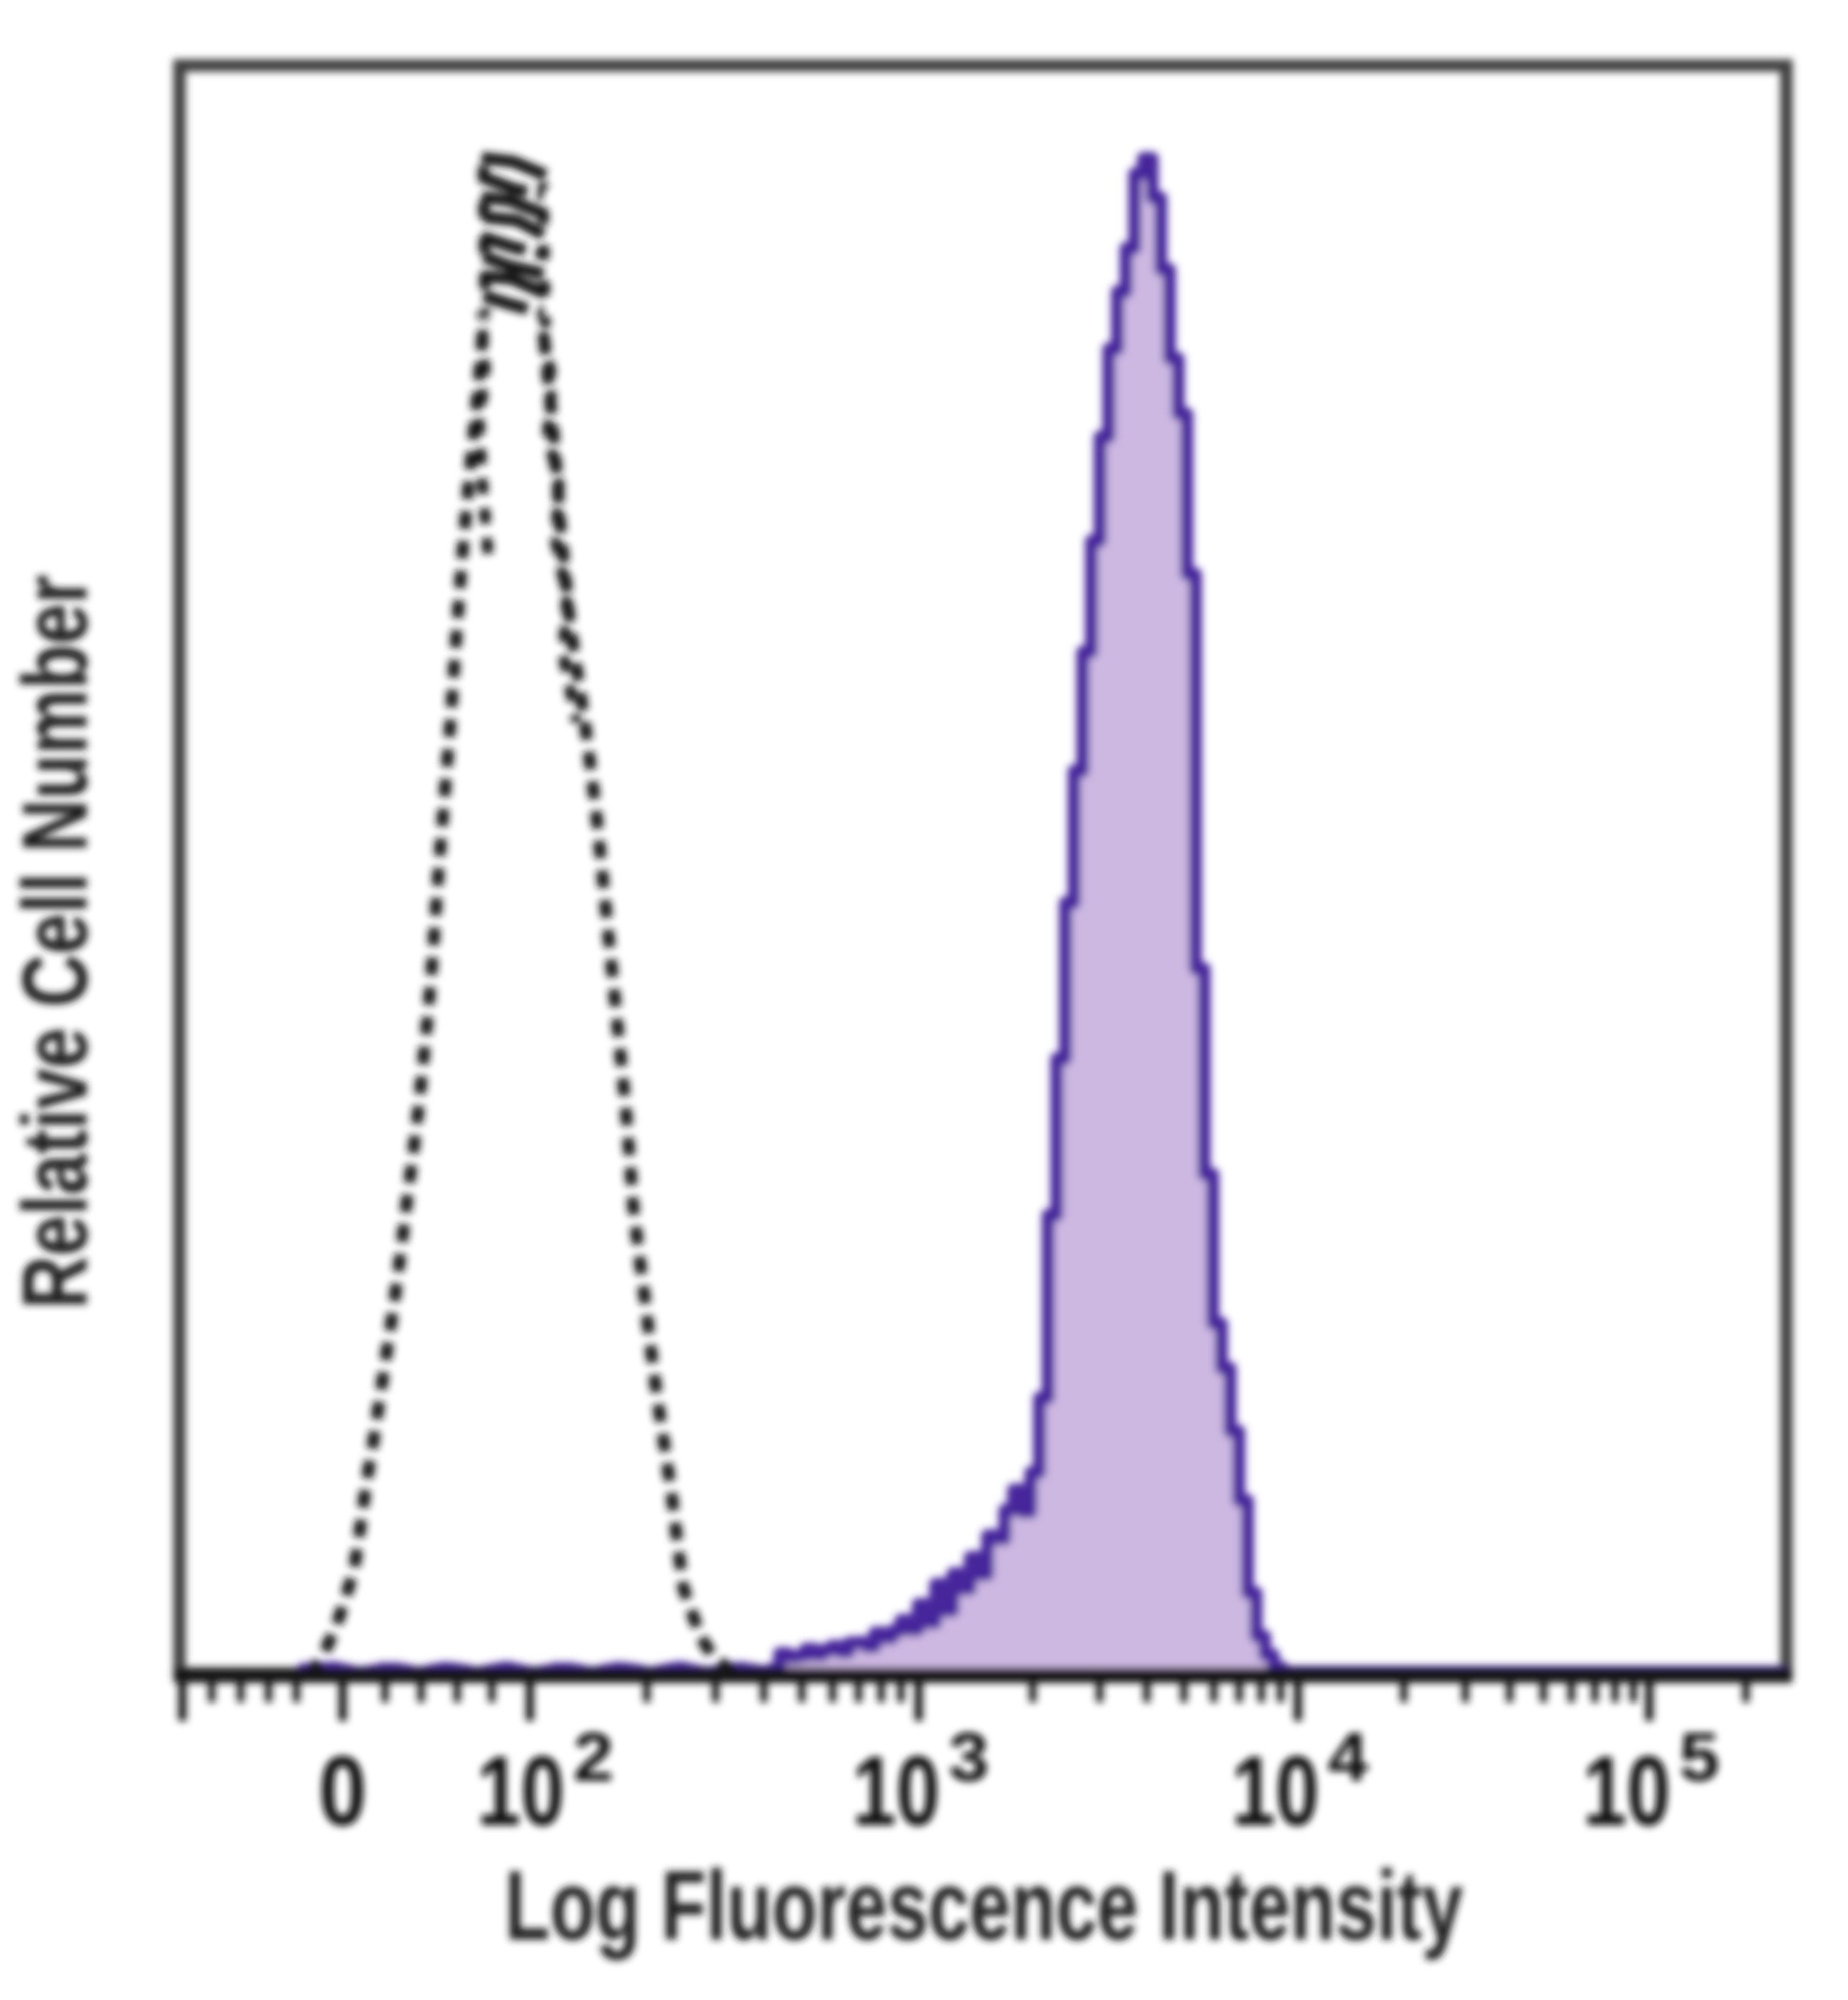 Image resolution: width=1848 pixels, height=2000 pixels. Describe the element at coordinates (1699, 1757) in the screenshot. I see `svg-text: 5` at that location.